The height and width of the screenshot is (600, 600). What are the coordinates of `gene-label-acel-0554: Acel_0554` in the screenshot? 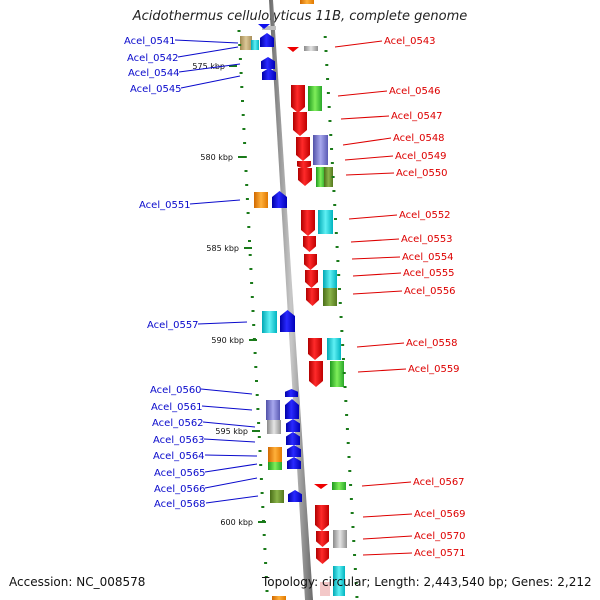 It's located at (402, 257).